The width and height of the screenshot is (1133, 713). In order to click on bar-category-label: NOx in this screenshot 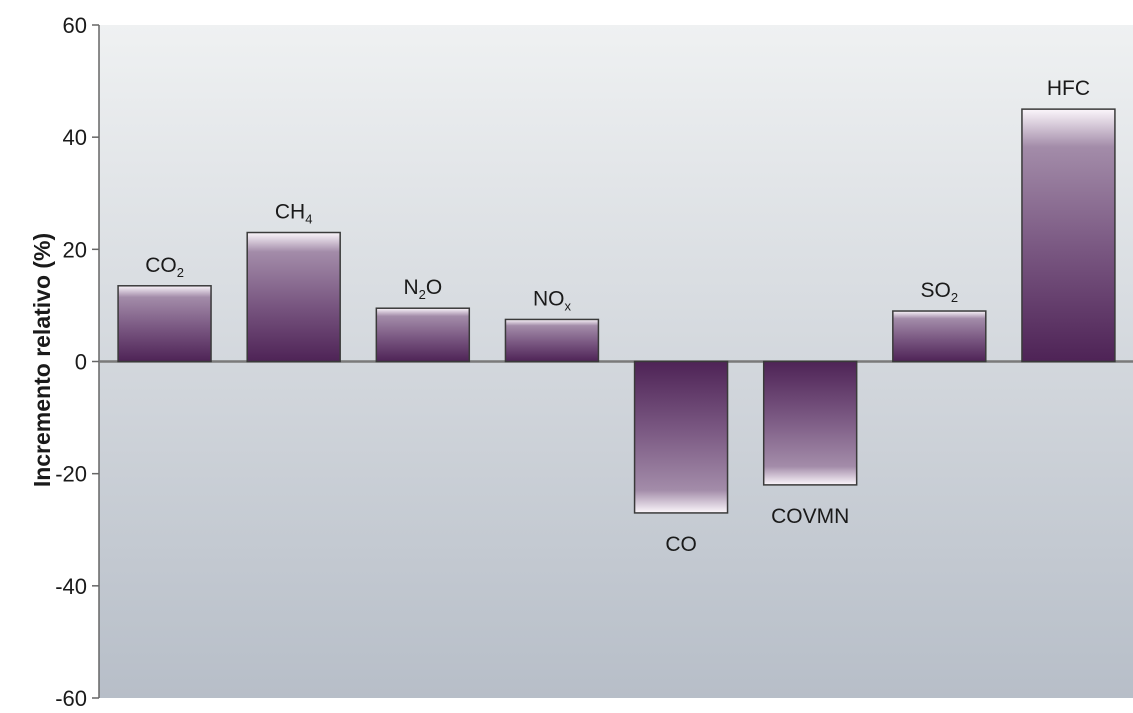, I will do `click(552, 300)`.